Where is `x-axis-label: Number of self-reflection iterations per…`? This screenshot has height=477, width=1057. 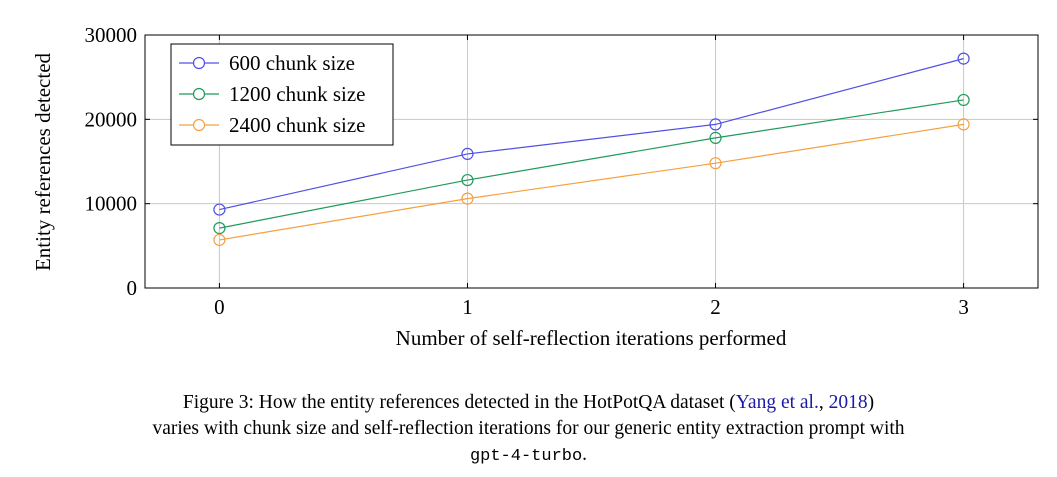 x-axis-label: Number of self-reflection iterations per… is located at coordinates (591, 338).